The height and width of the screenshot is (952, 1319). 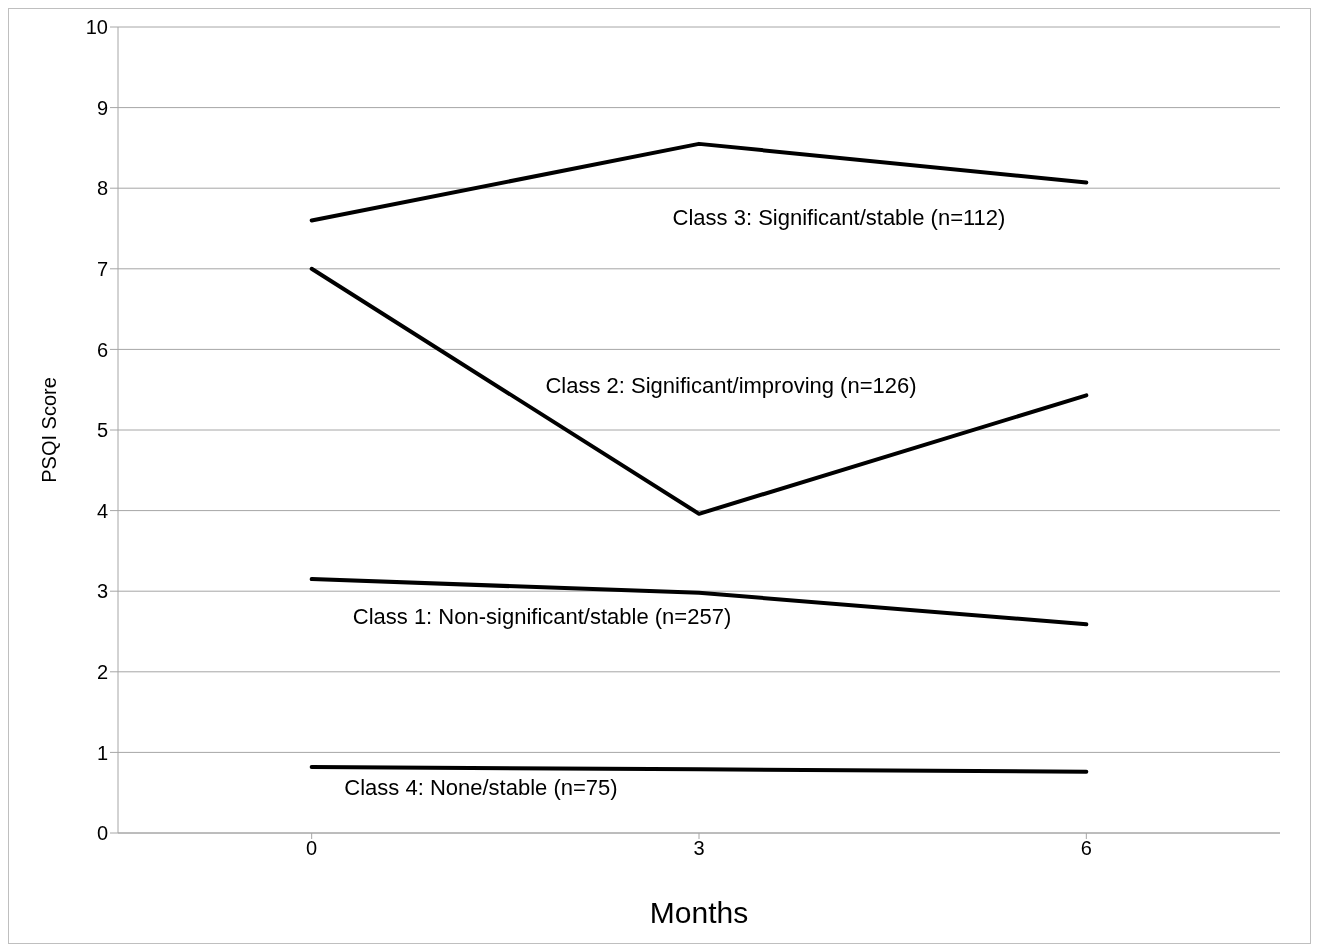 I want to click on series-label: Class 2: Significant/improving (n=126), so click(x=731, y=385).